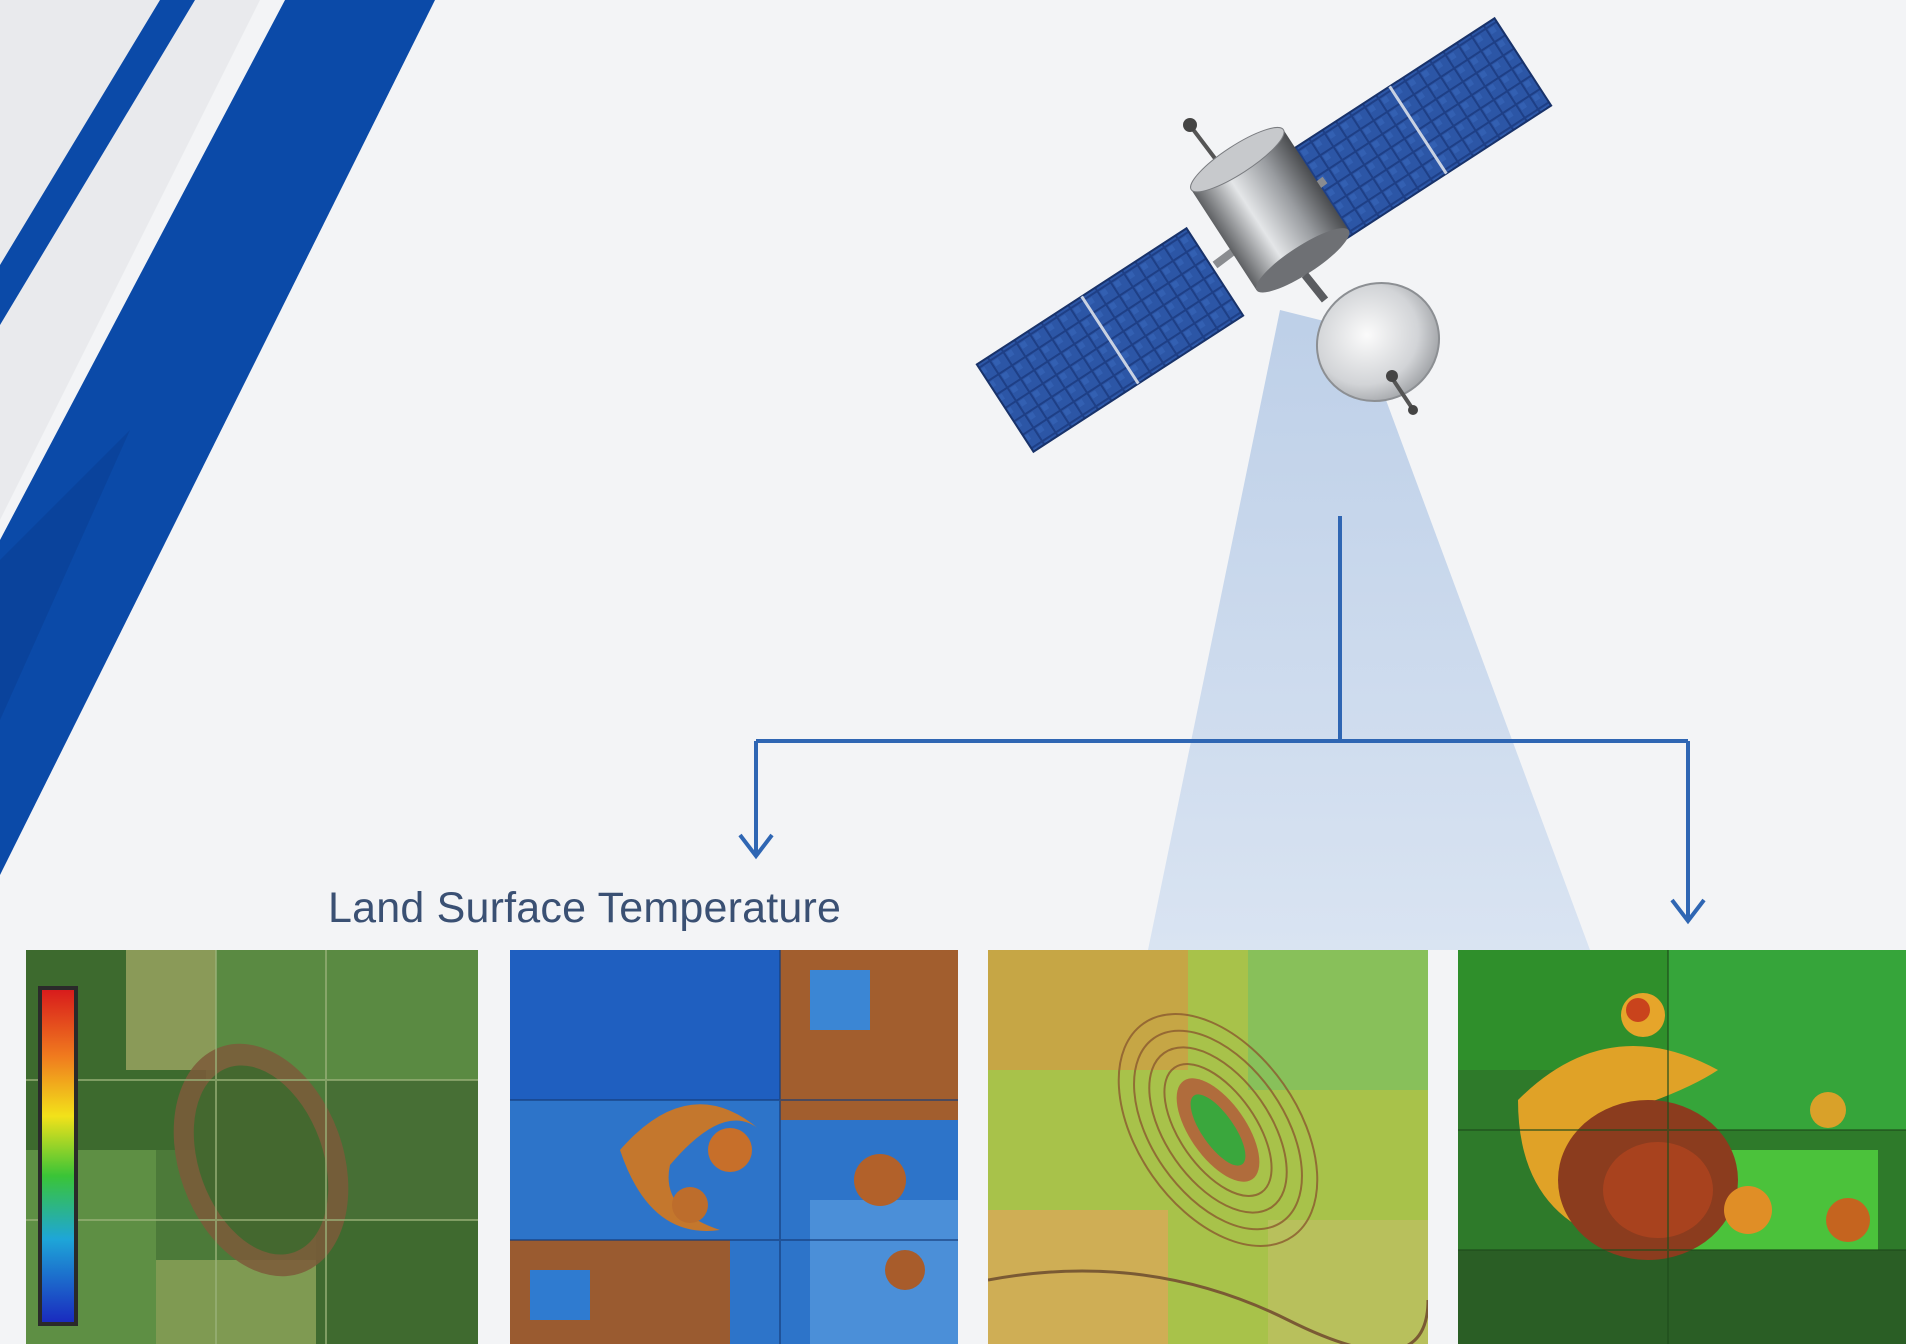 The image size is (1906, 1344). What do you see at coordinates (1264, 235) in the screenshot?
I see `satellite-icon` at bounding box center [1264, 235].